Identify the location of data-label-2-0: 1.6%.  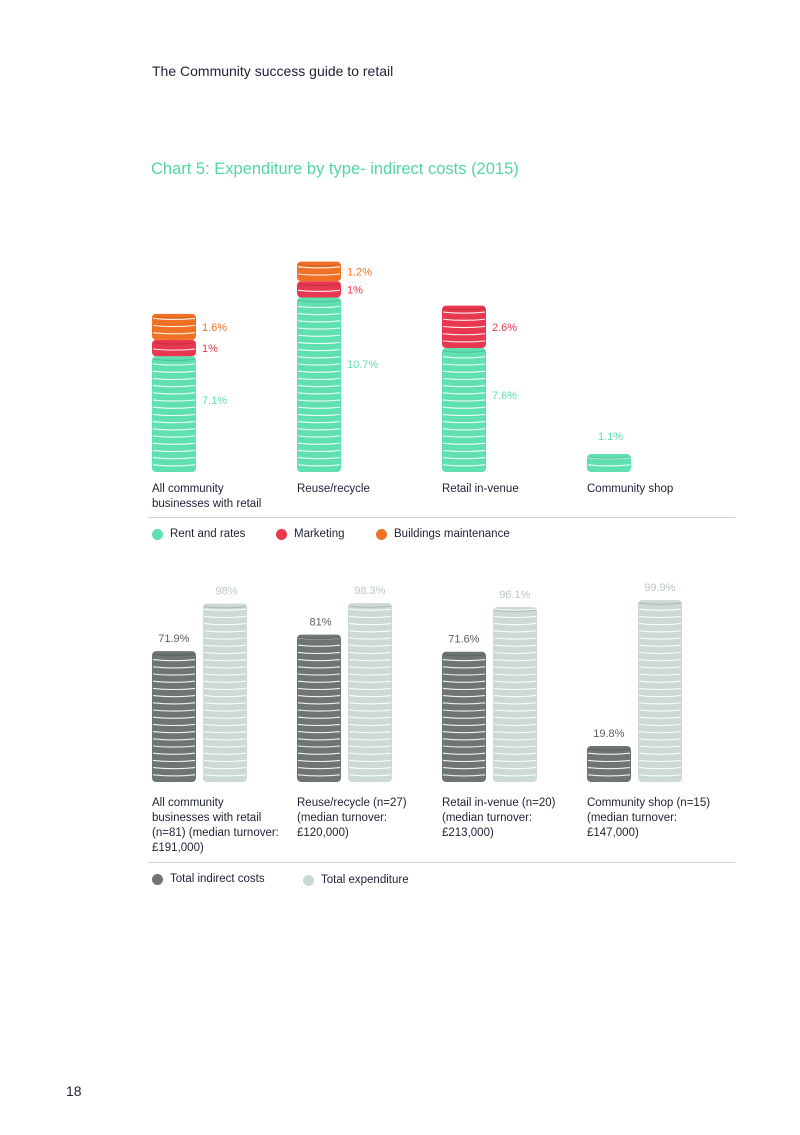
(214, 328).